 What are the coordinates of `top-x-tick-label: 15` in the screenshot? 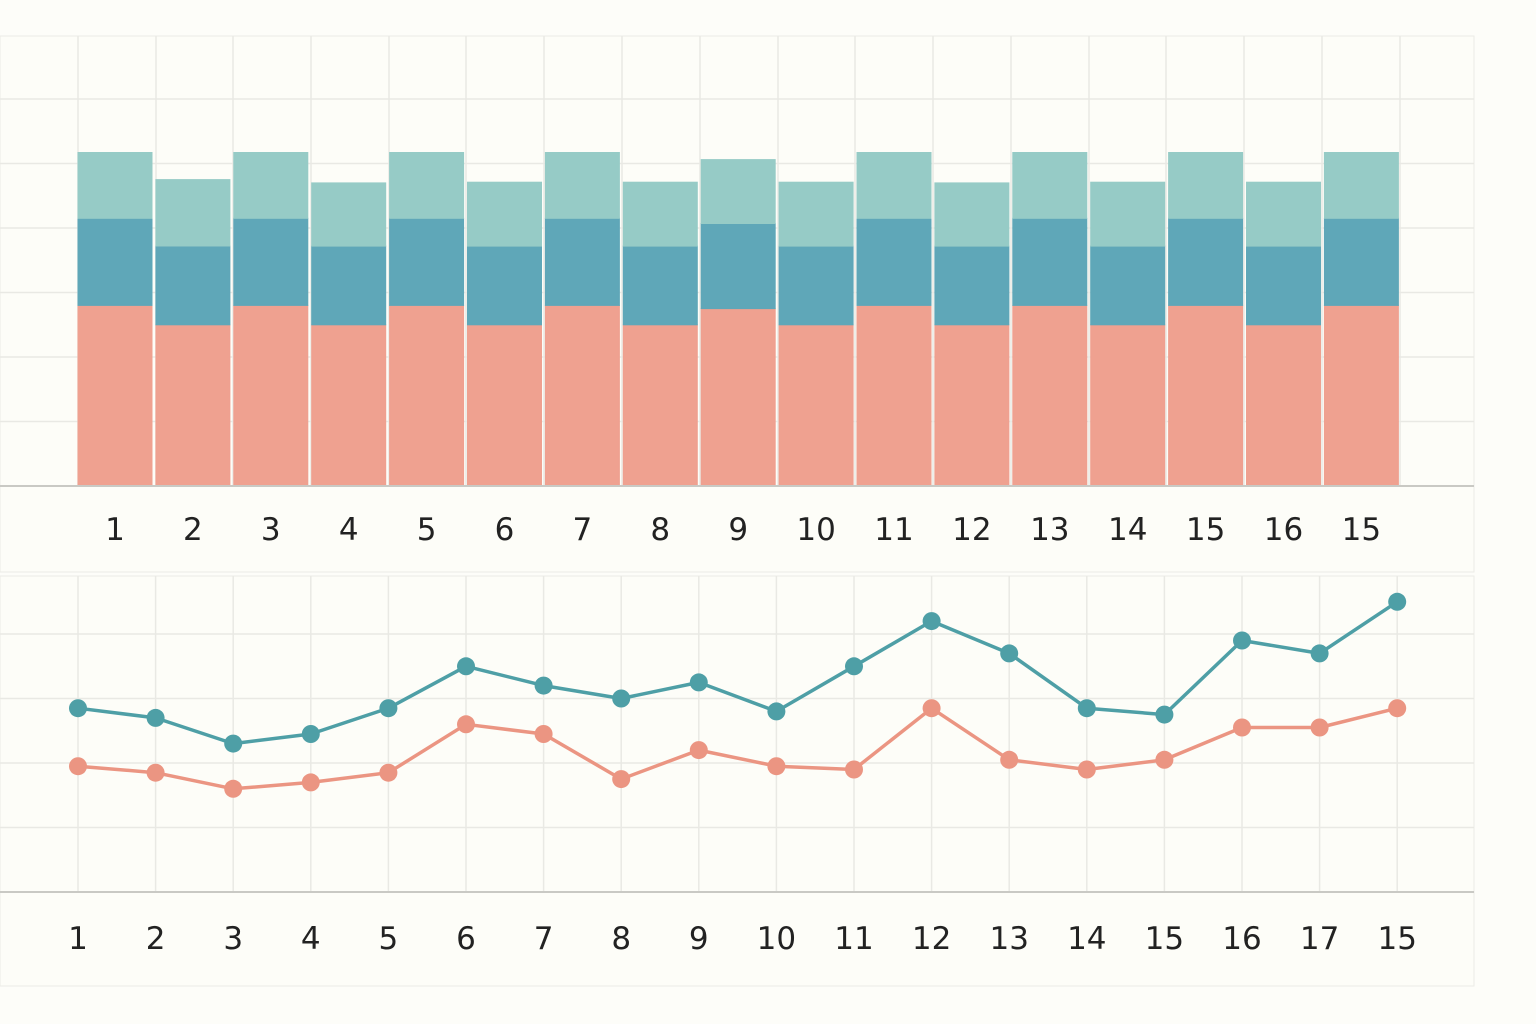 It's located at (1361, 530).